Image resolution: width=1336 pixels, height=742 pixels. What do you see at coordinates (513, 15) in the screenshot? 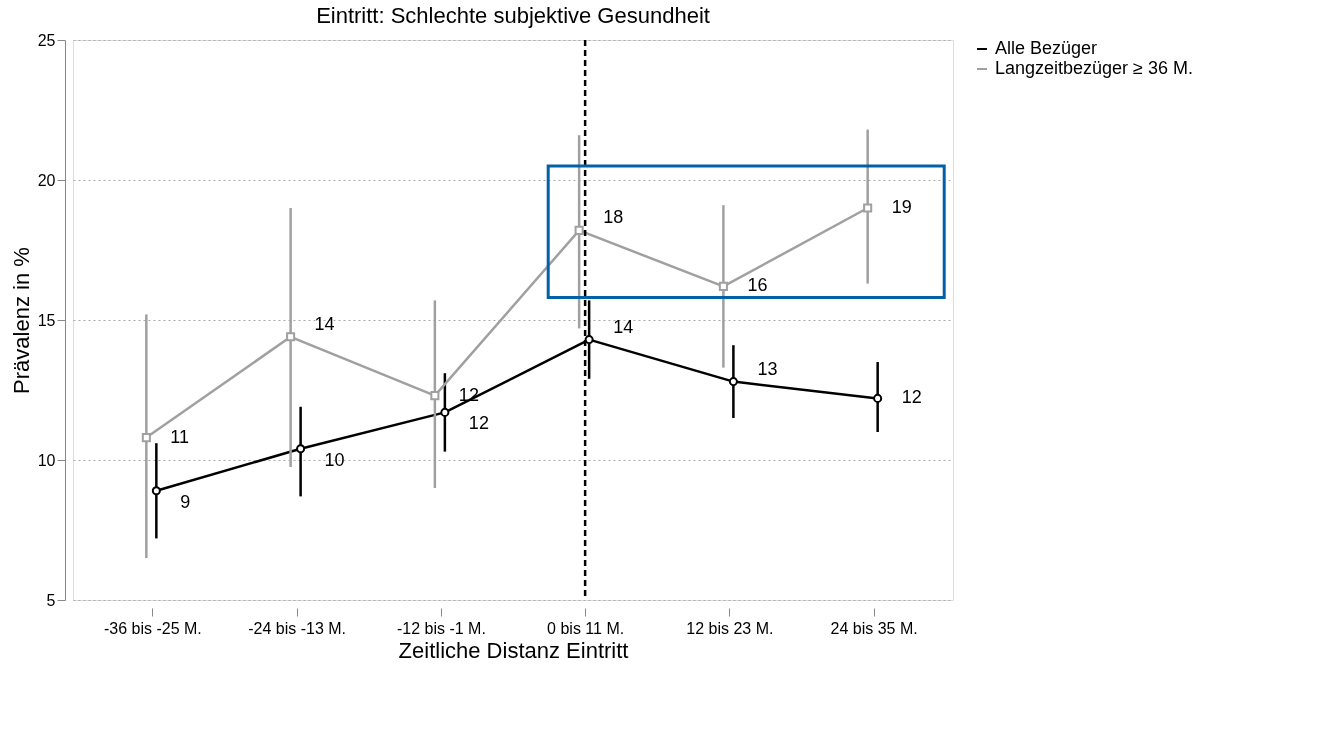
I see `chart-title: Eintritt: Schlechte subjektive Gesundheit` at bounding box center [513, 15].